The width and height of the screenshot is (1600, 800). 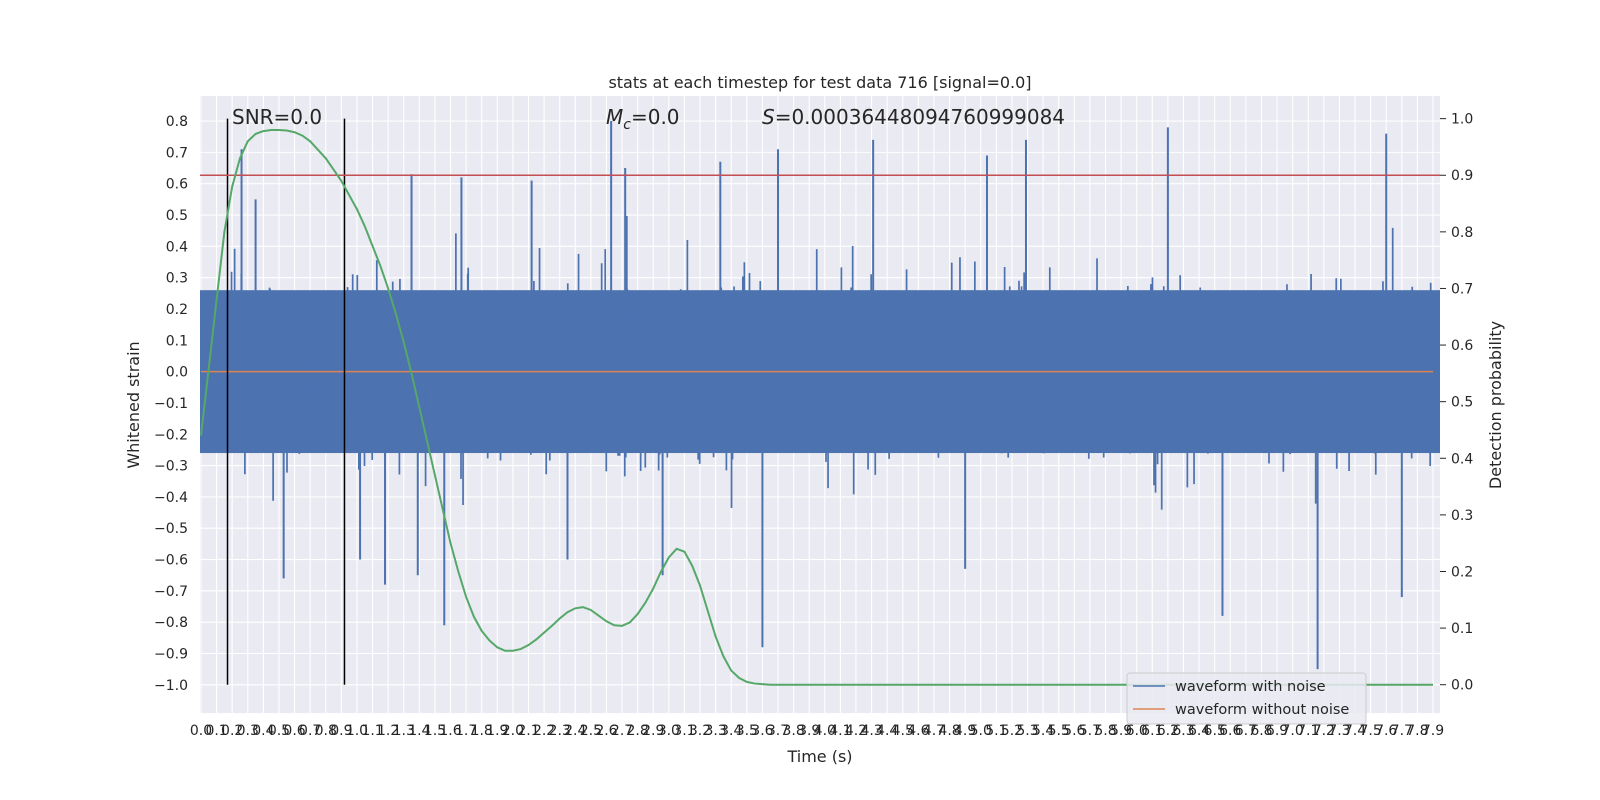 What do you see at coordinates (171, 686) in the screenshot?
I see `y-tick-label: −1.0` at bounding box center [171, 686].